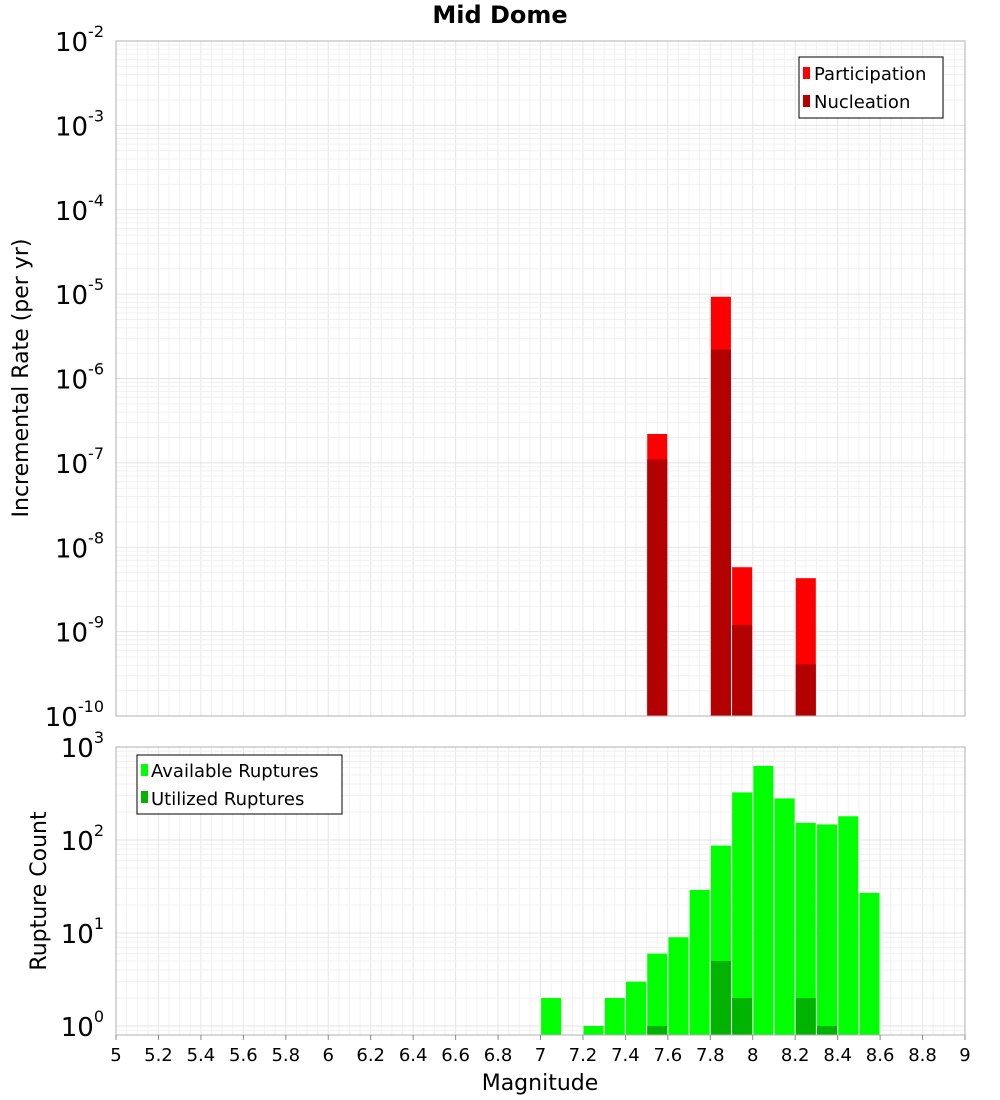 Image resolution: width=1000 pixels, height=1100 pixels. What do you see at coordinates (79, 631) in the screenshot?
I see `rate-y-tick-label: 10⁻⁹` at bounding box center [79, 631].